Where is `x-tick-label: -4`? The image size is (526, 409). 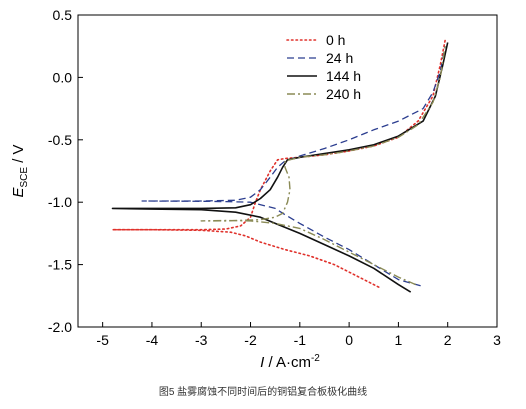
x-tick-label: -4 is located at coordinates (152, 340).